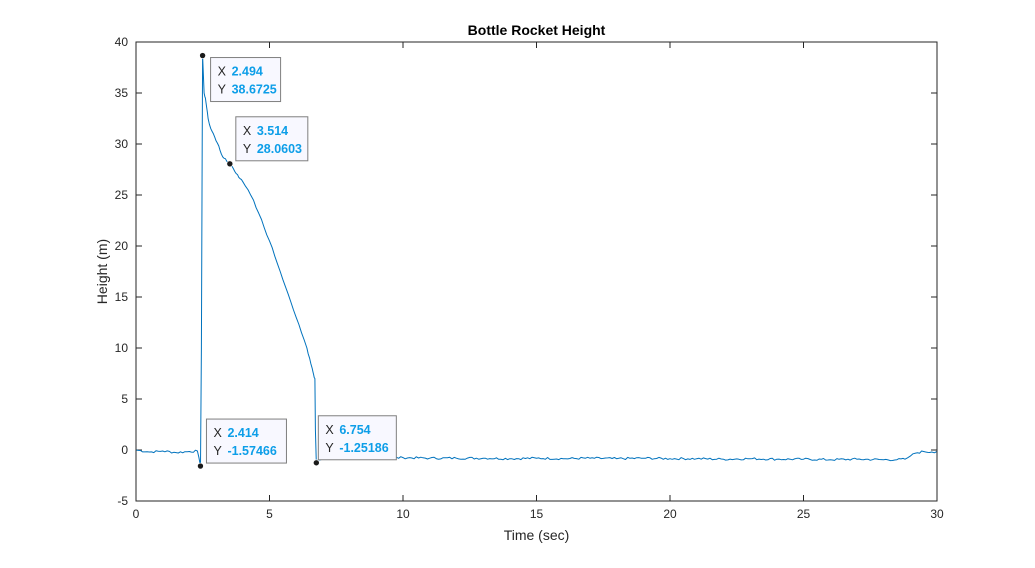  What do you see at coordinates (537, 535) in the screenshot?
I see `x-axis-label: Time (sec)` at bounding box center [537, 535].